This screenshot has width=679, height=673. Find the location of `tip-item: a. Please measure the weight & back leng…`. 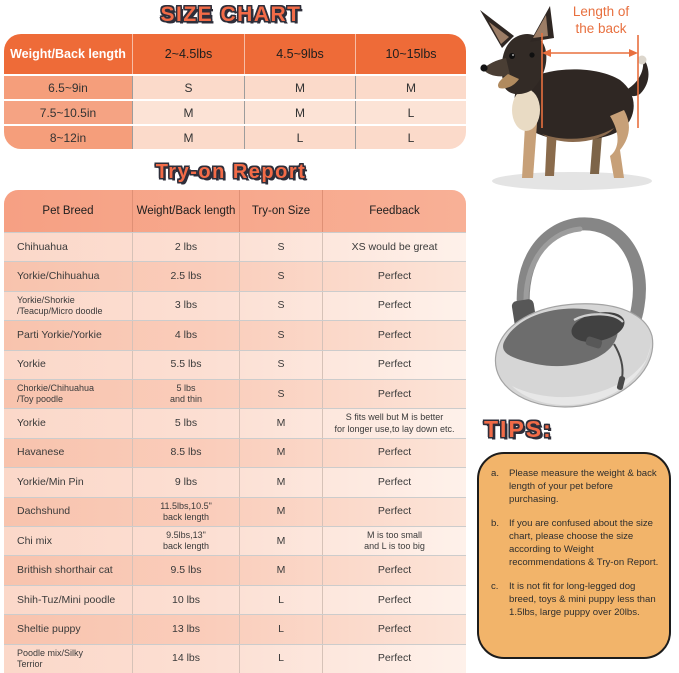

tip-item: a. Please measure the weight & back leng… is located at coordinates (575, 487).